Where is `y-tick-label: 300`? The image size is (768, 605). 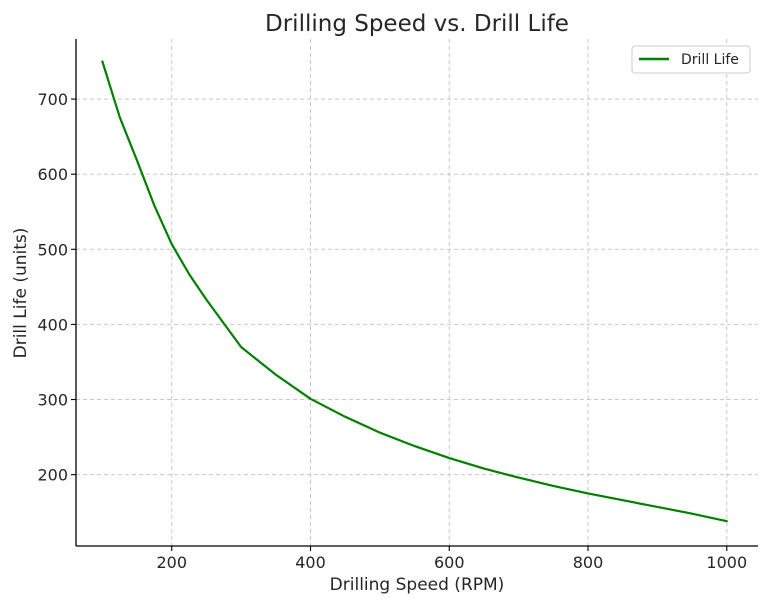 y-tick-label: 300 is located at coordinates (52, 400).